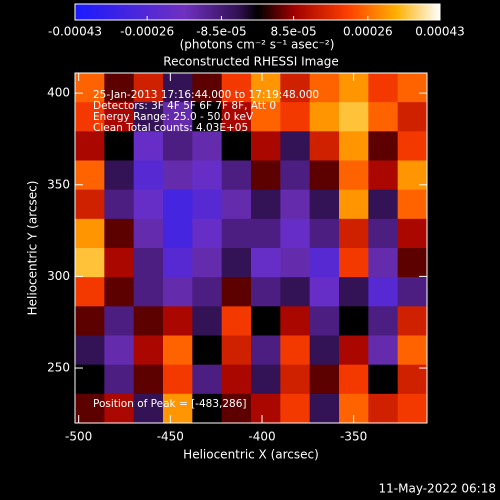 This screenshot has width=500, height=500. I want to click on colorbar-tick-label: 0.00026, so click(368, 32).